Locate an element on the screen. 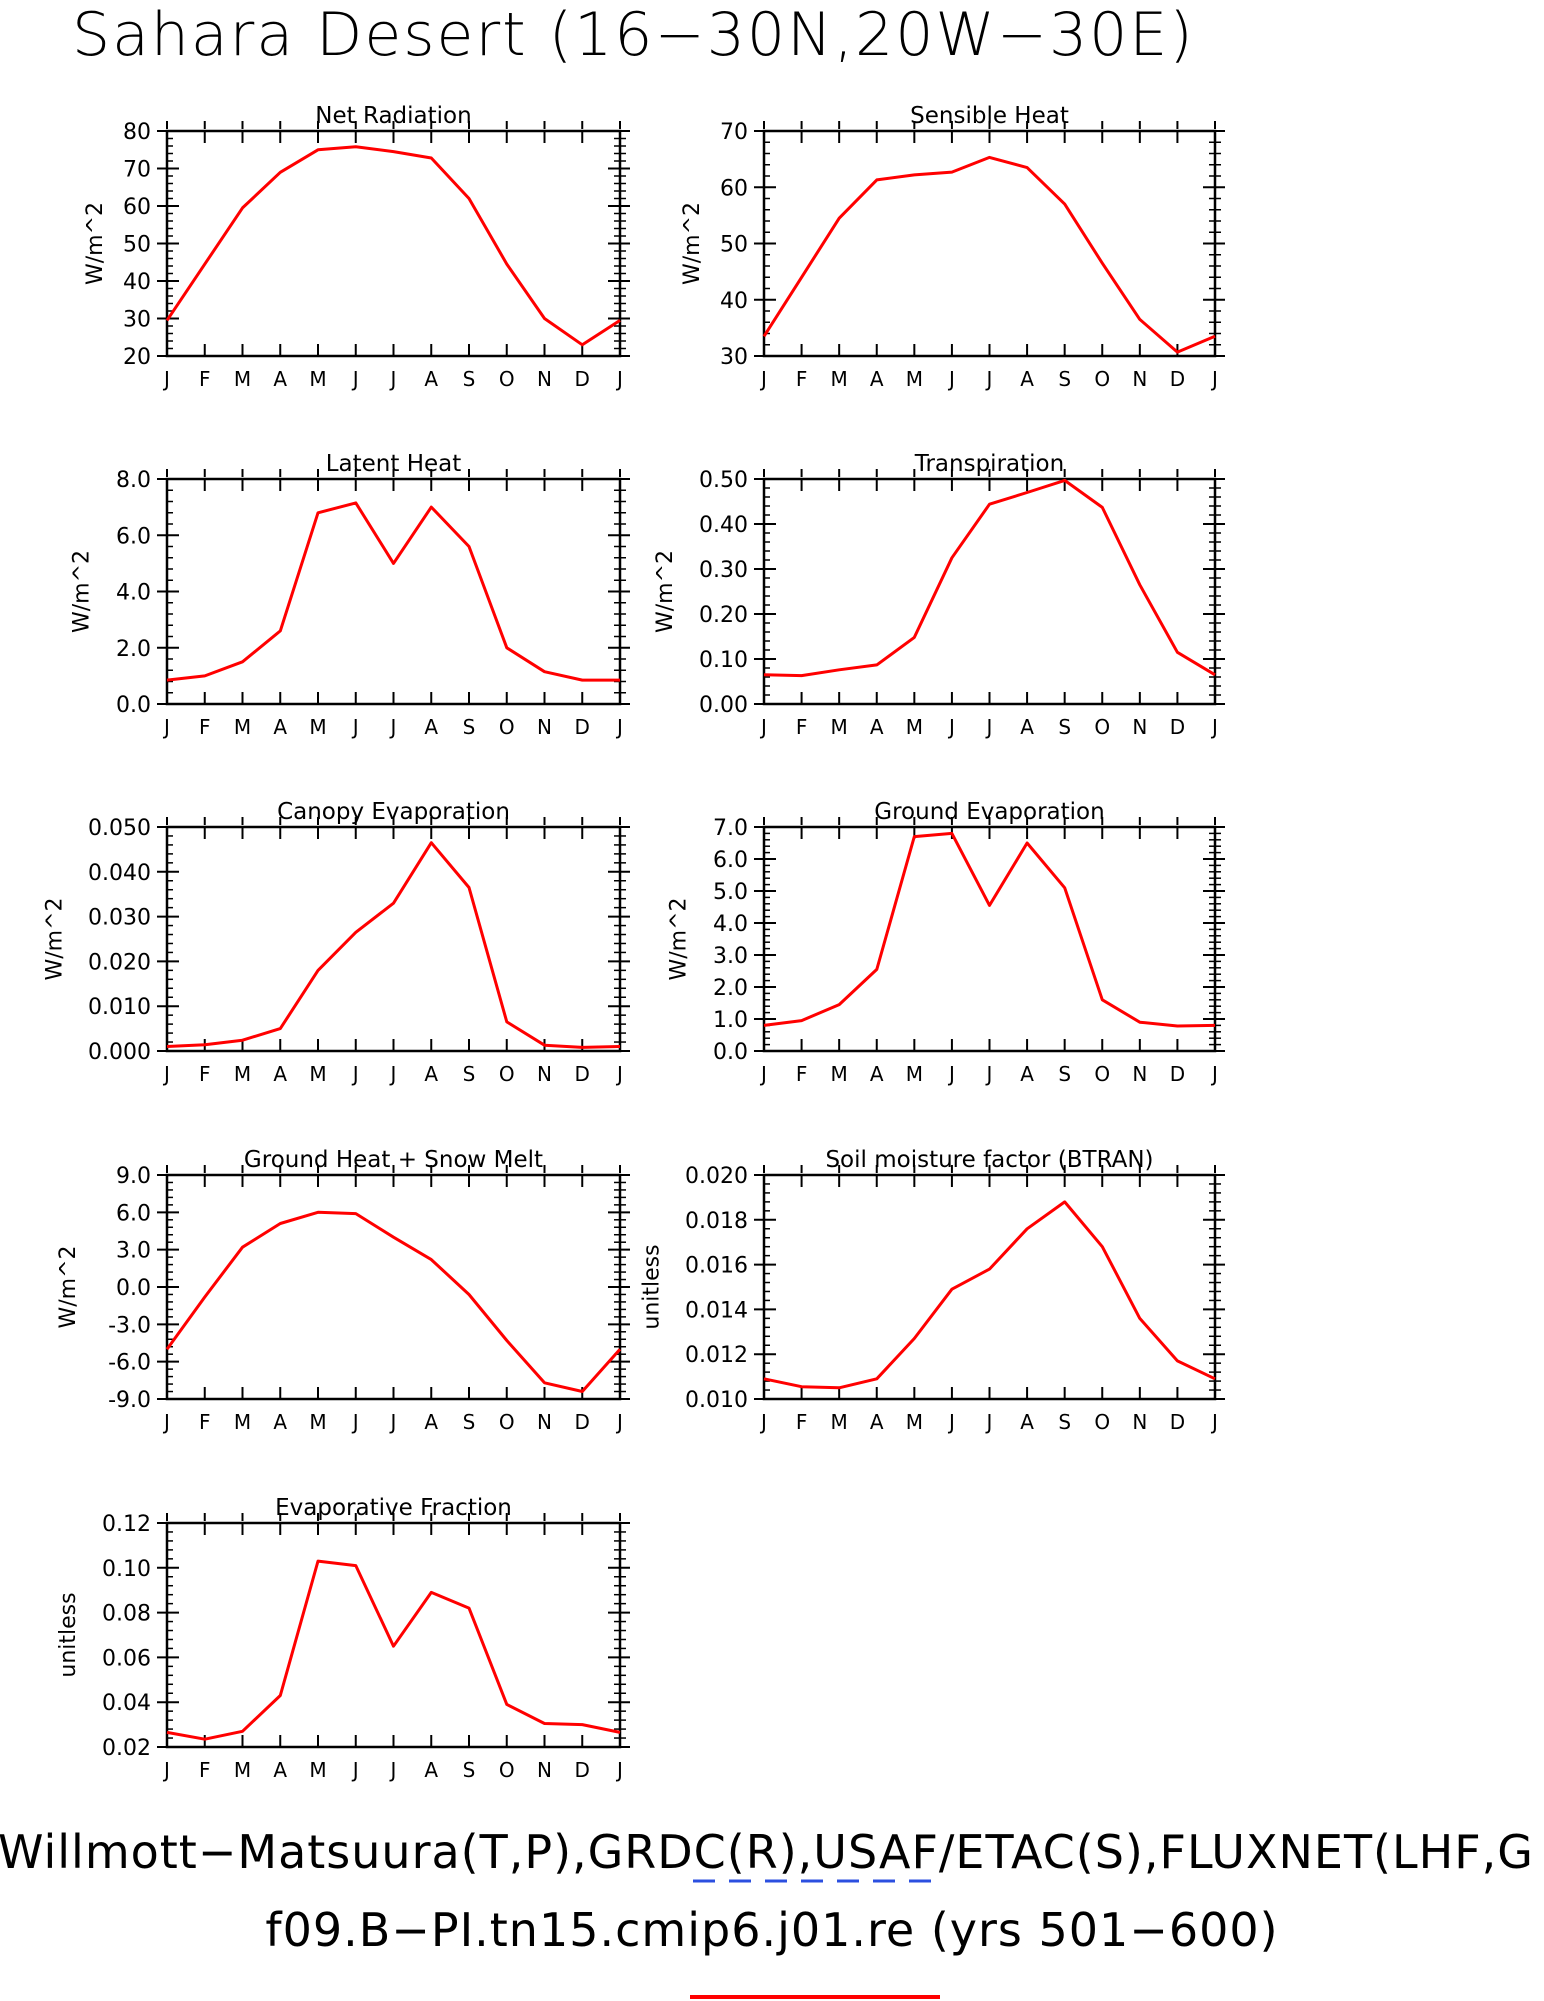 The image size is (1544, 2001). panel-title: Ground Evaporation is located at coordinates (989, 812).